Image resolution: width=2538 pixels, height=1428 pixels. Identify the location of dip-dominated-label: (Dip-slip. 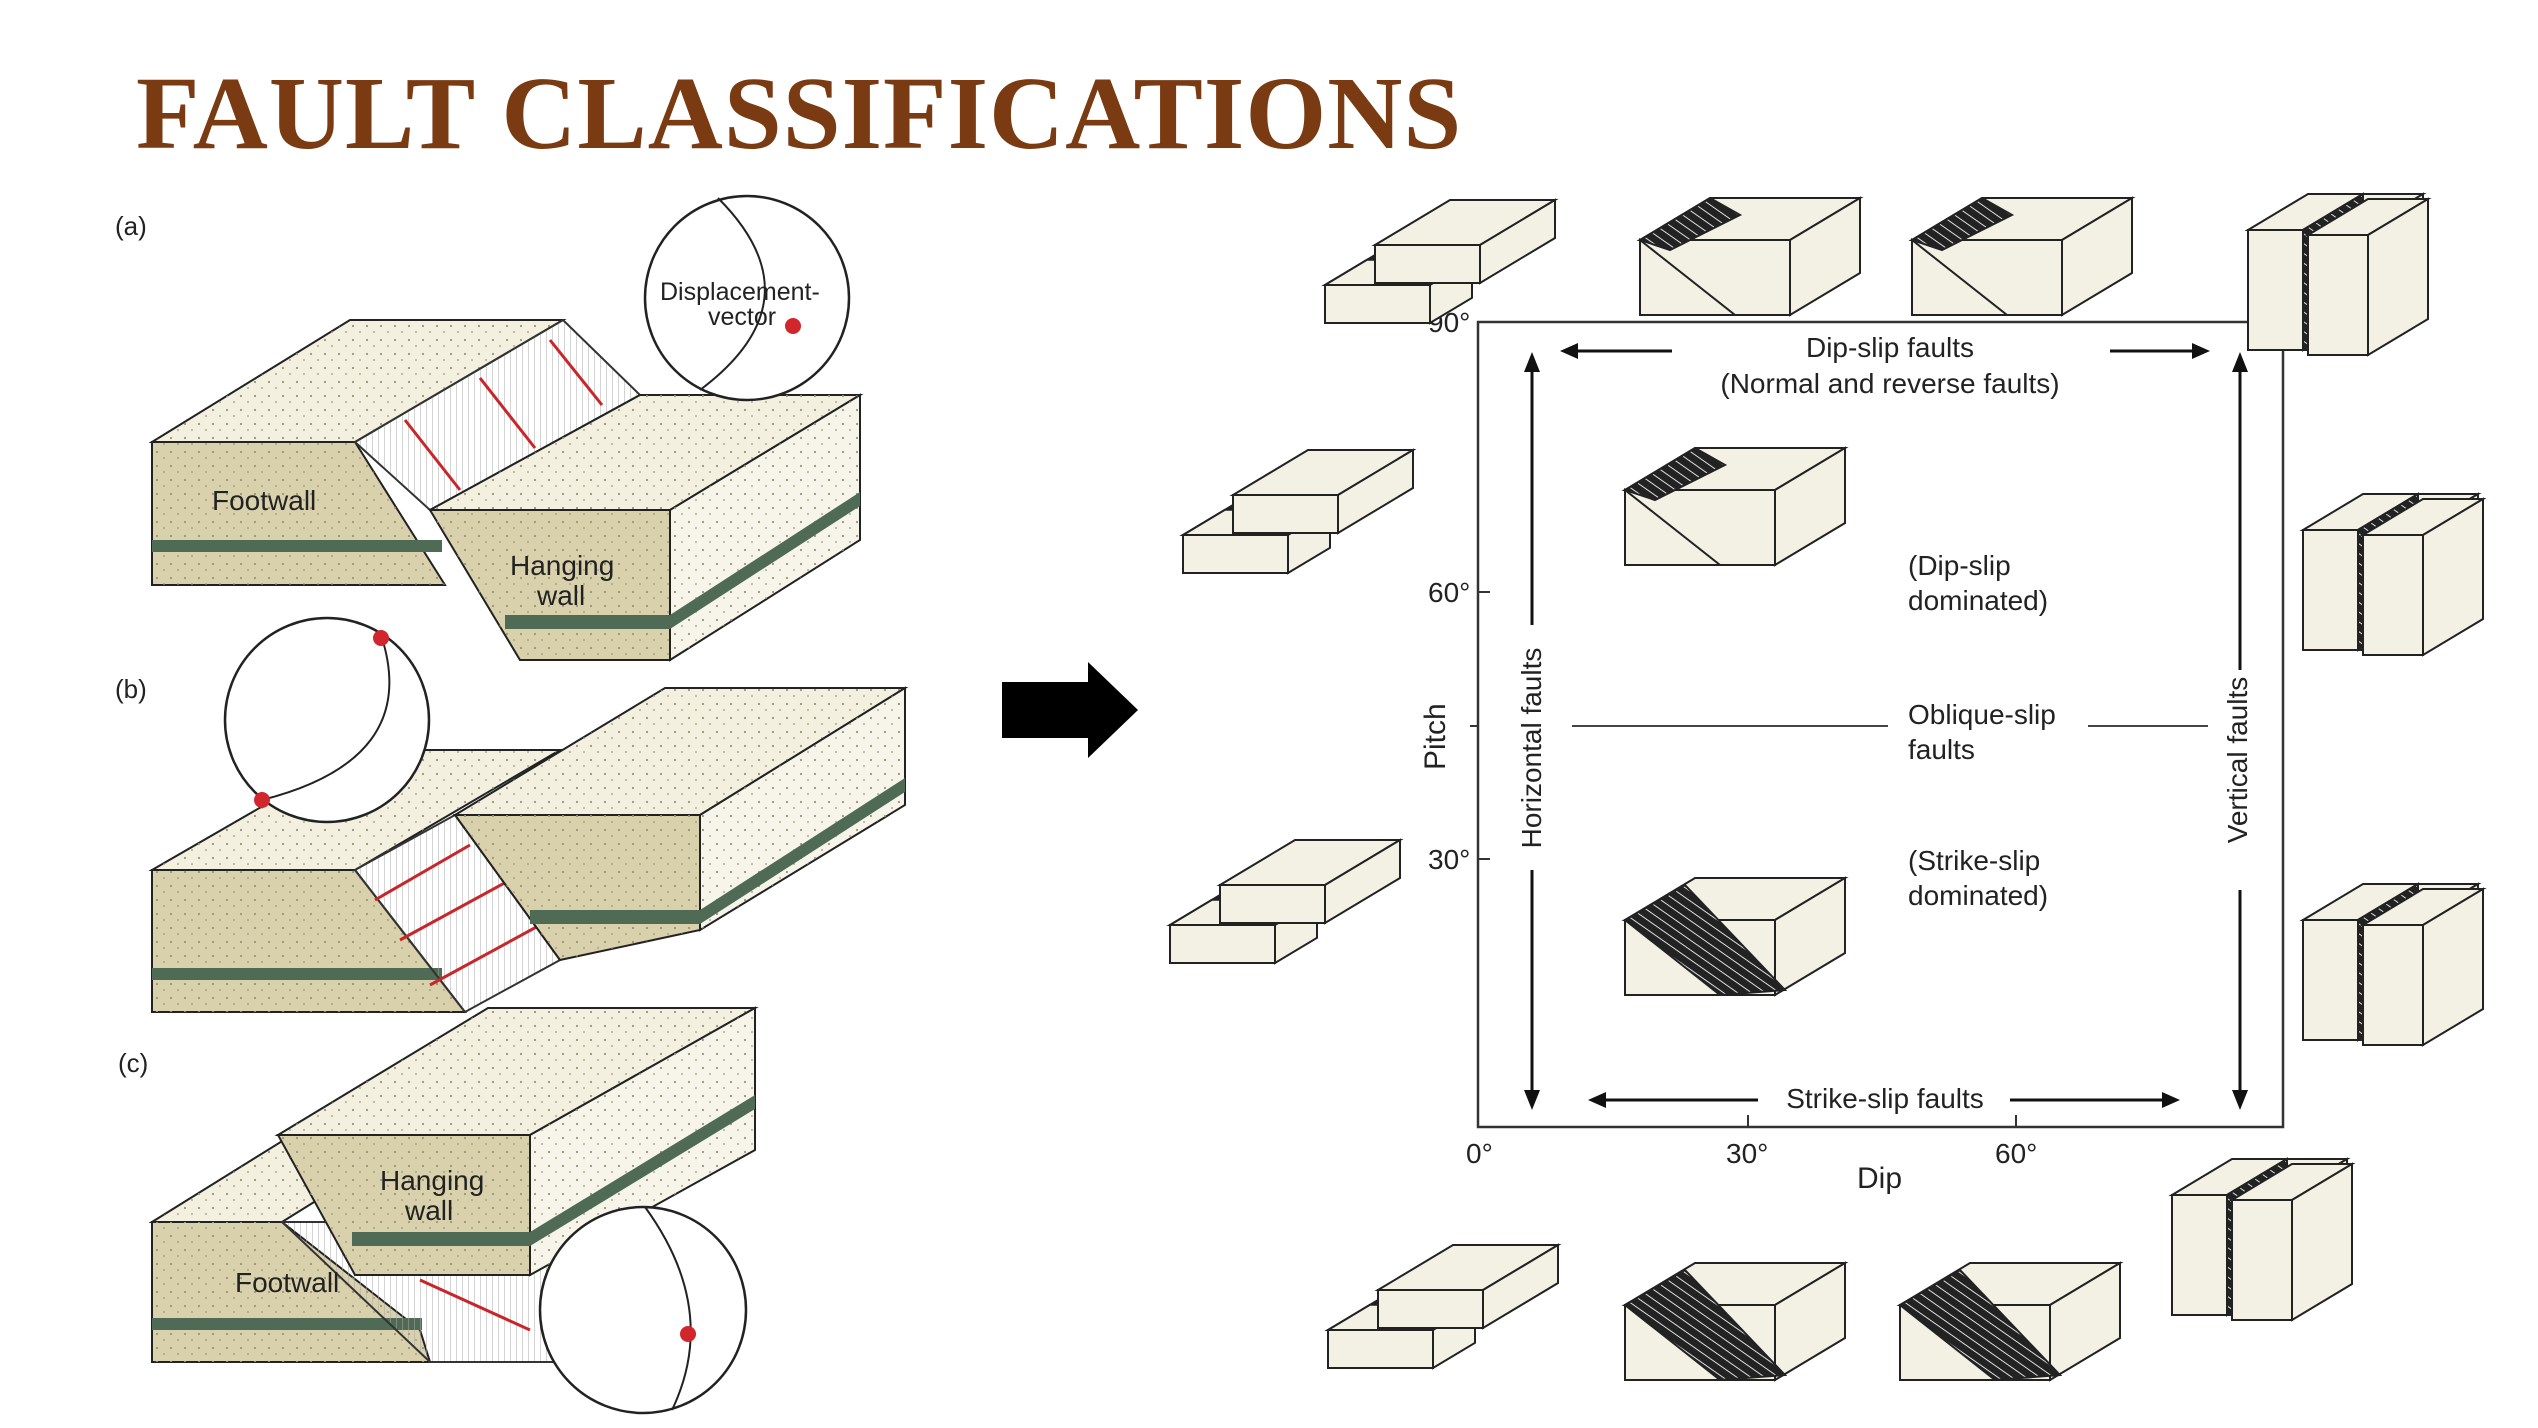
(1959, 565).